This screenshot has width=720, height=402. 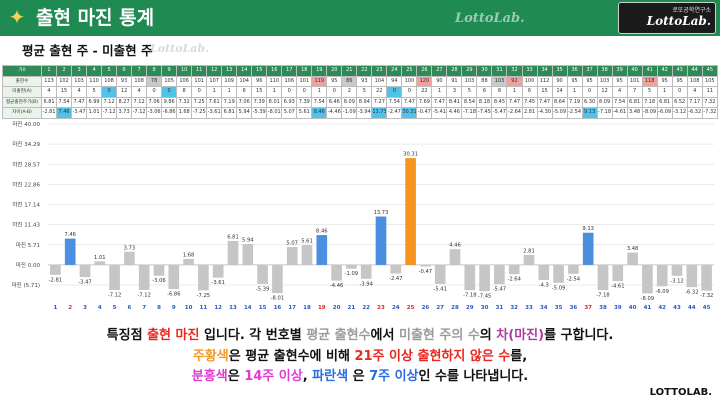 What do you see at coordinates (679, 81) in the screenshot?
I see `table-cell: 95` at bounding box center [679, 81].